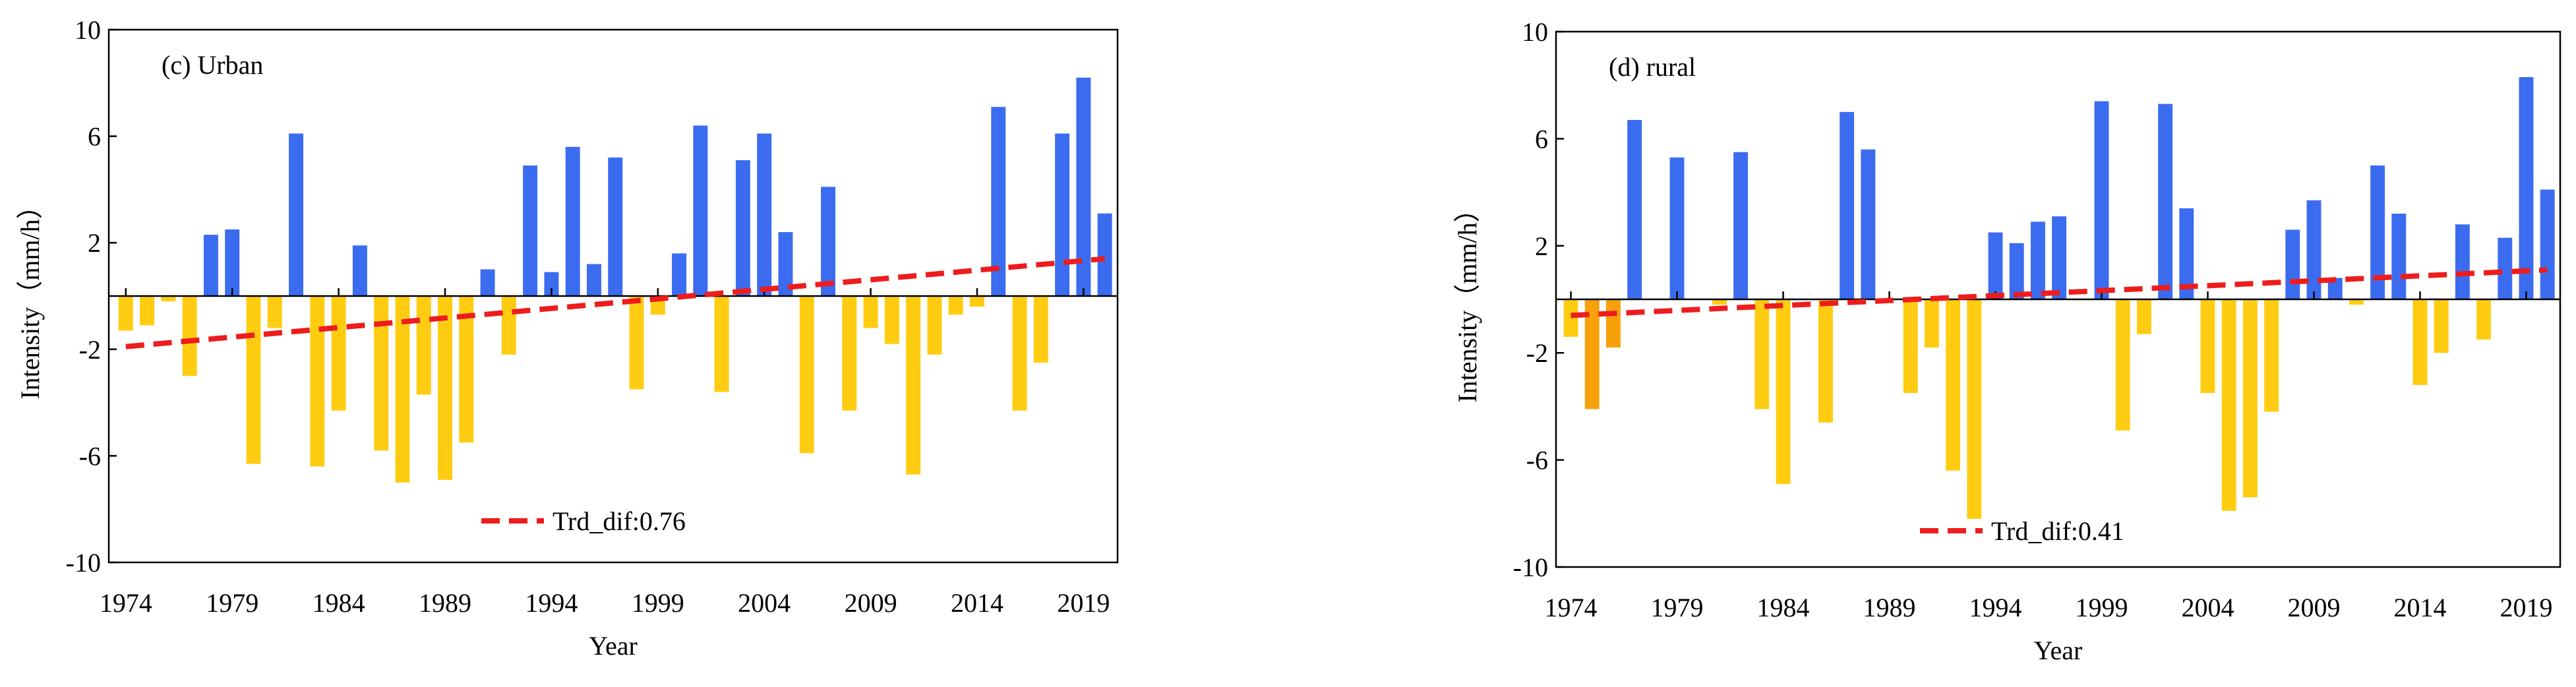 The image size is (2576, 687). Describe the element at coordinates (232, 603) in the screenshot. I see `x-tick-label: 1979` at that location.